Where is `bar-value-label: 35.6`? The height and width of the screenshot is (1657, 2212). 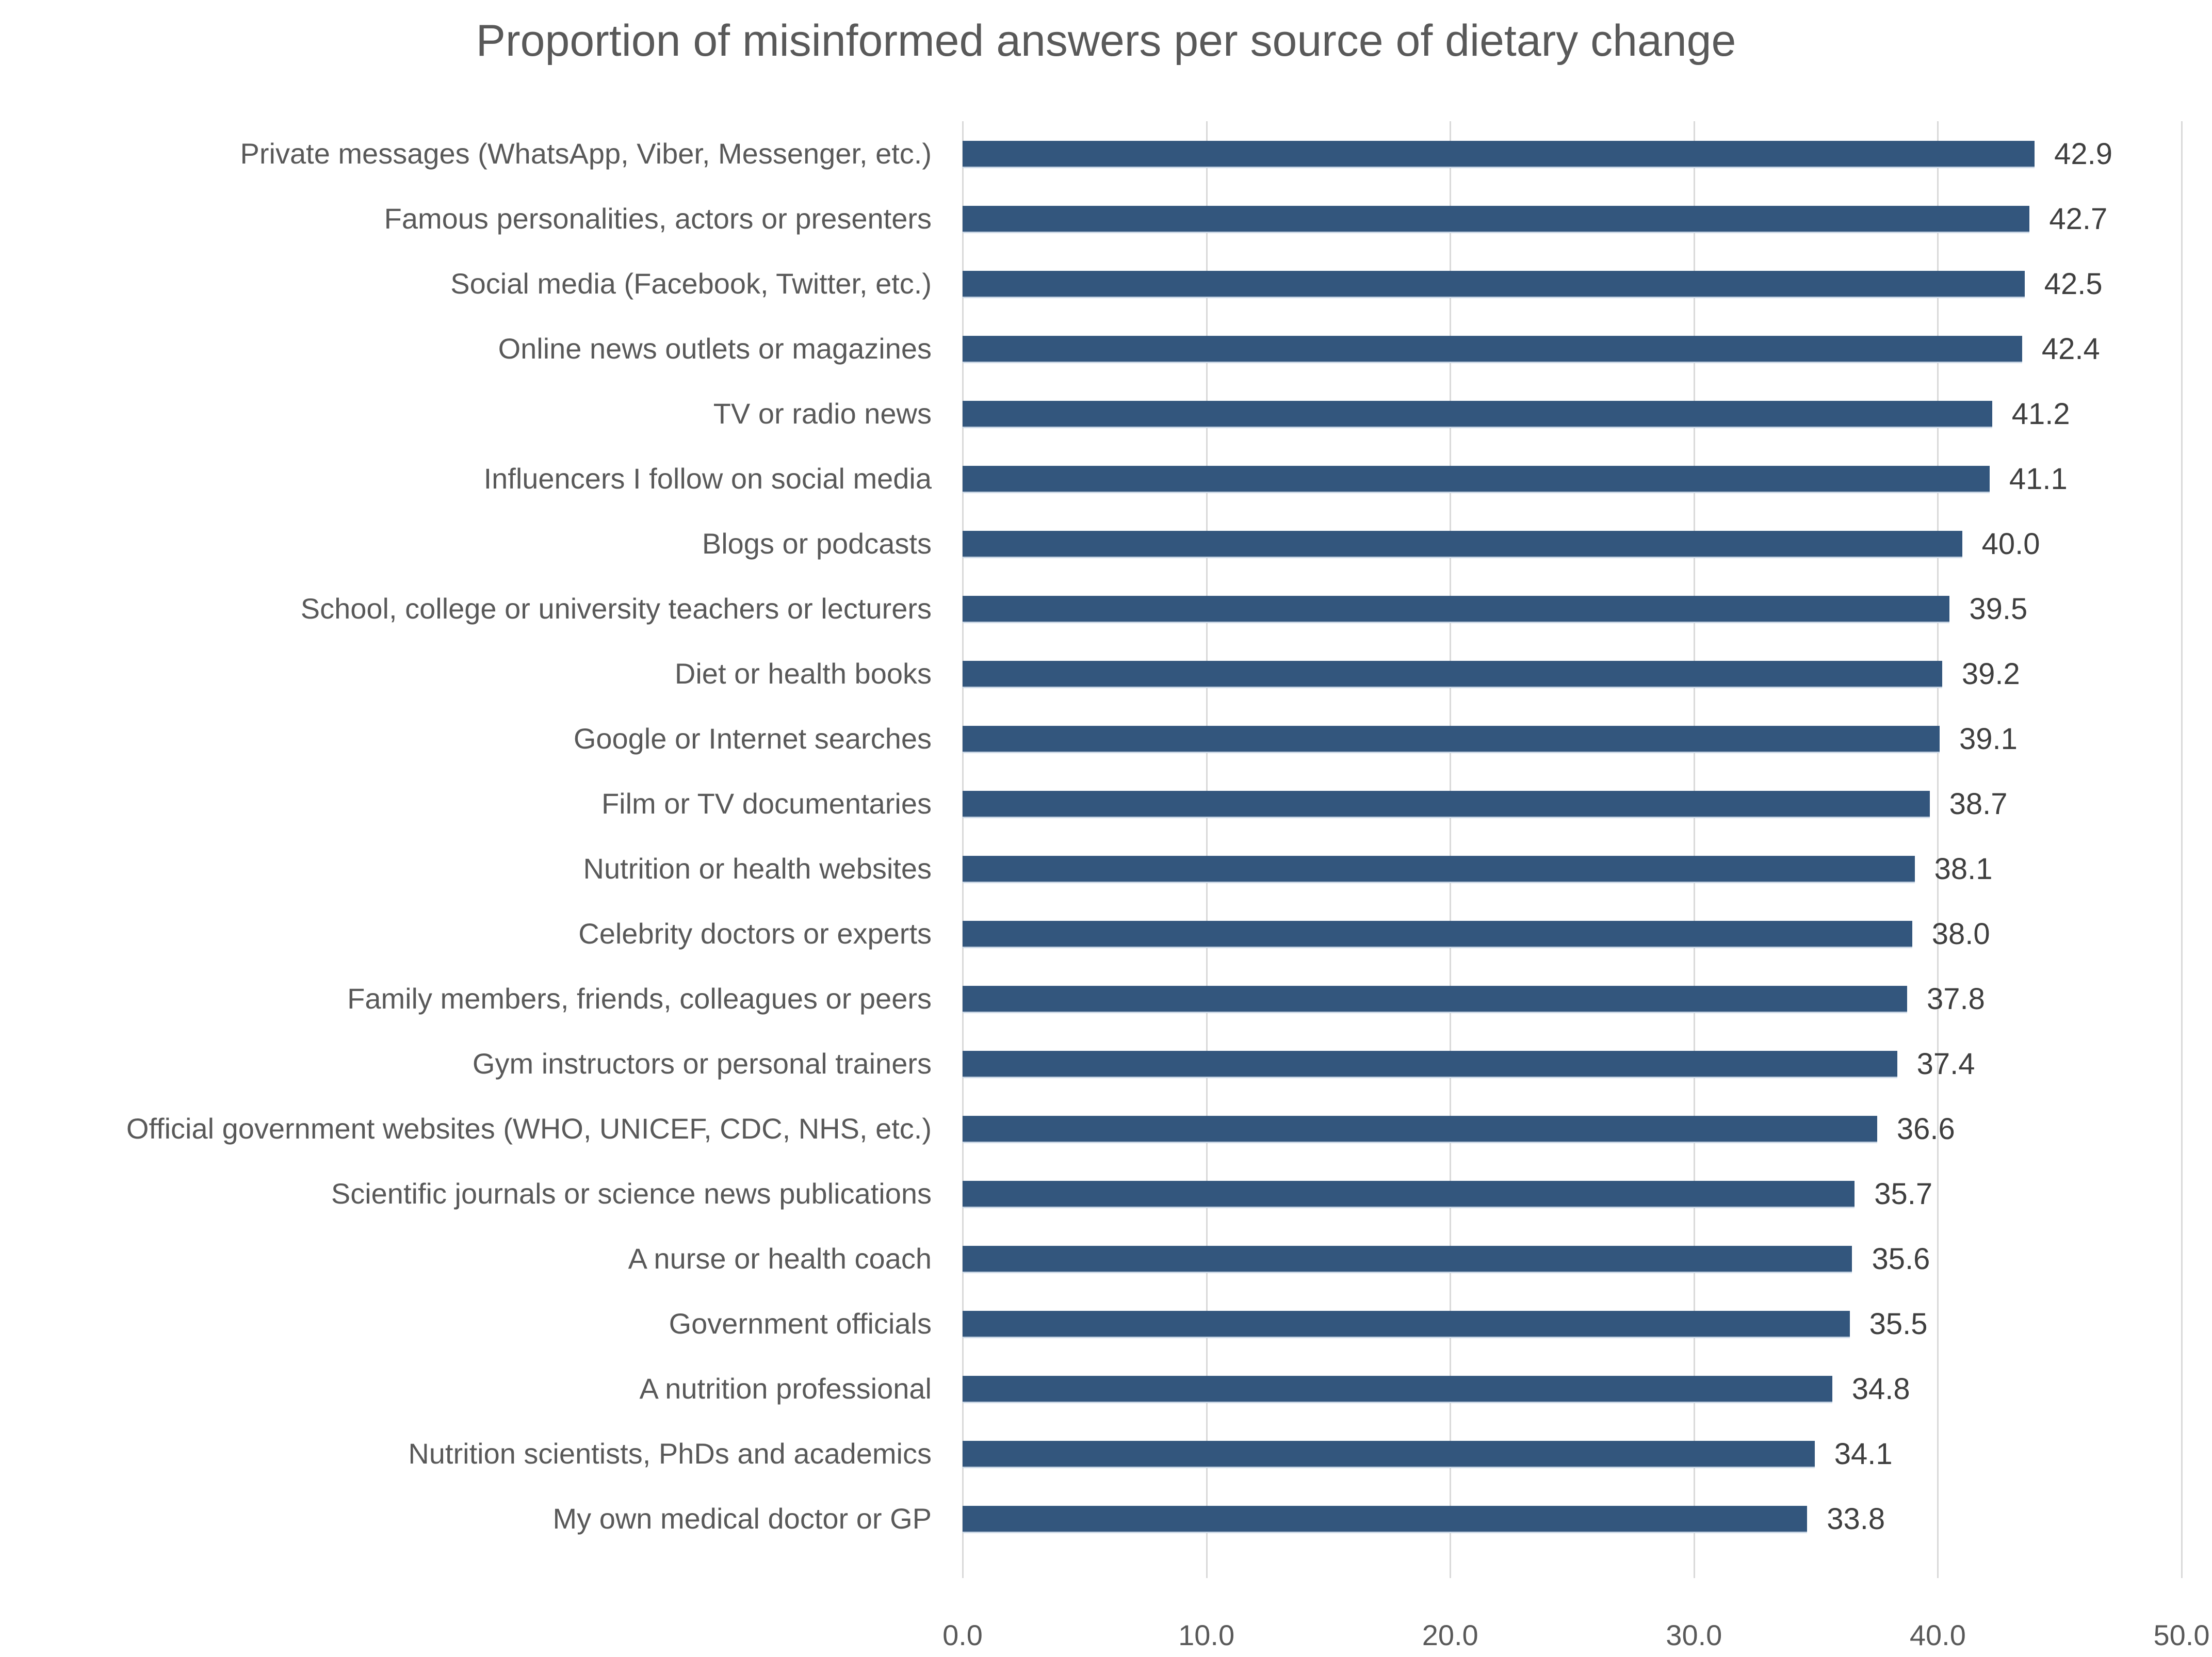
bar-value-label: 35.6 is located at coordinates (1901, 1259).